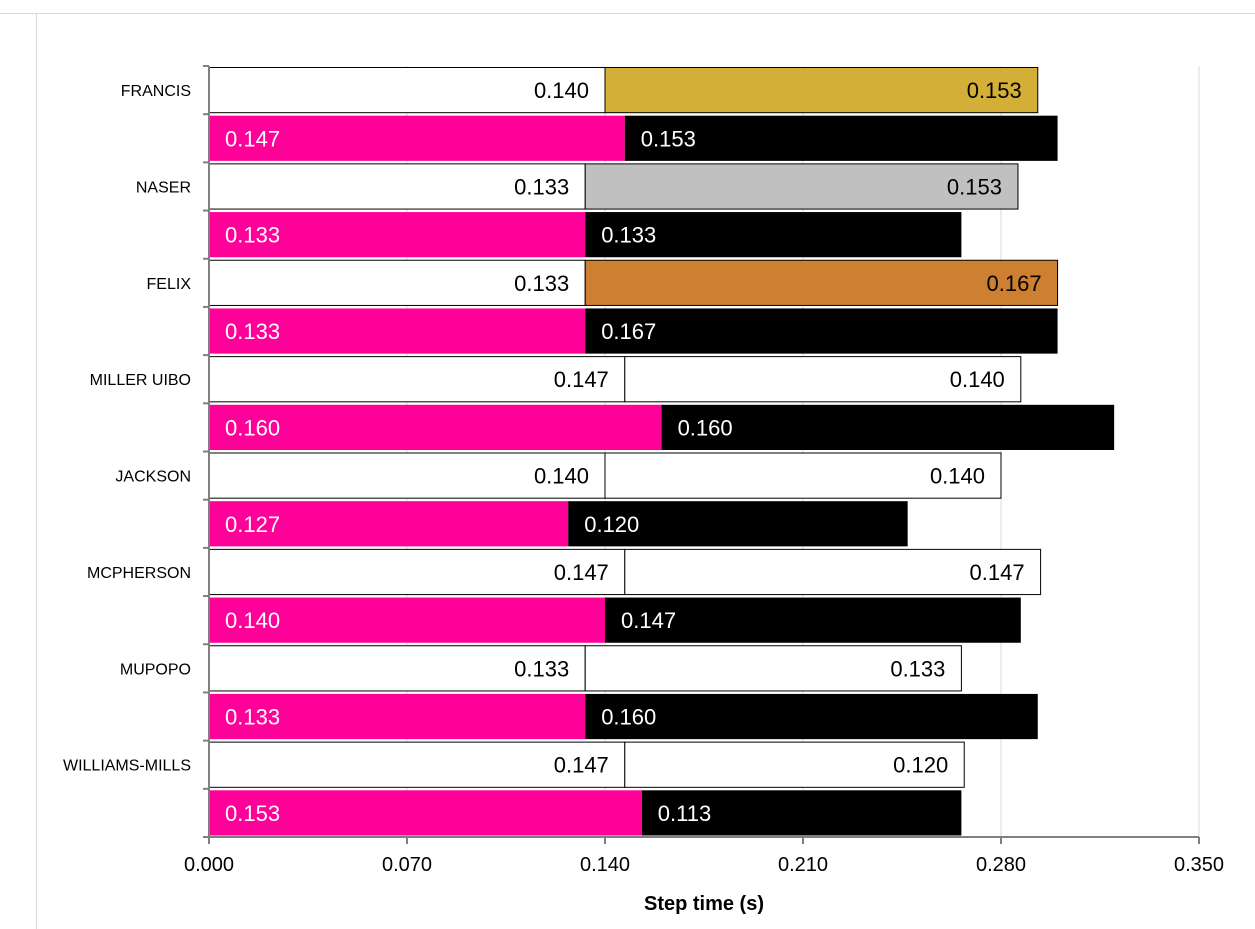  What do you see at coordinates (605, 865) in the screenshot?
I see `x-tick-label: 0.140` at bounding box center [605, 865].